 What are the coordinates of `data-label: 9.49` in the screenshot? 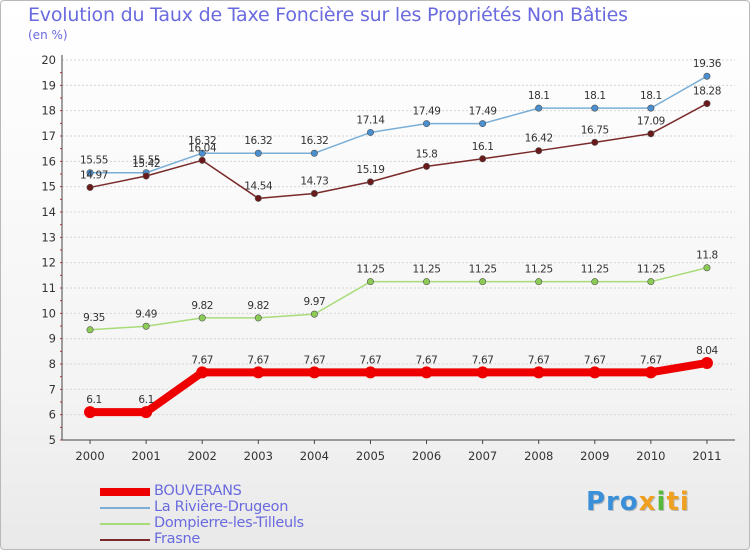 It's located at (146, 314).